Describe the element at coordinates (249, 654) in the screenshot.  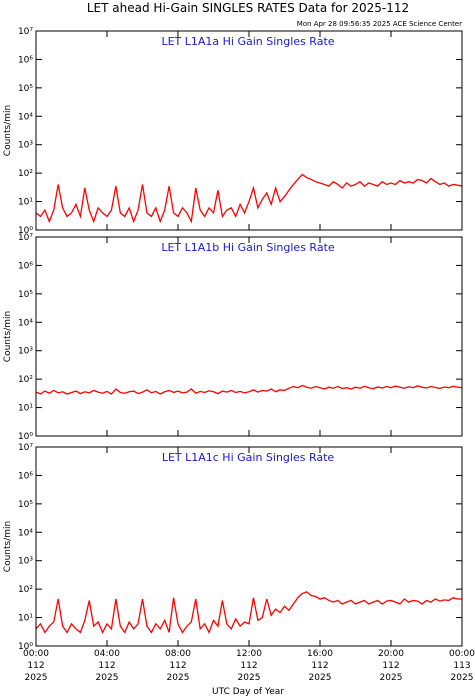
I see `x-tick-label-line: 12:00` at that location.